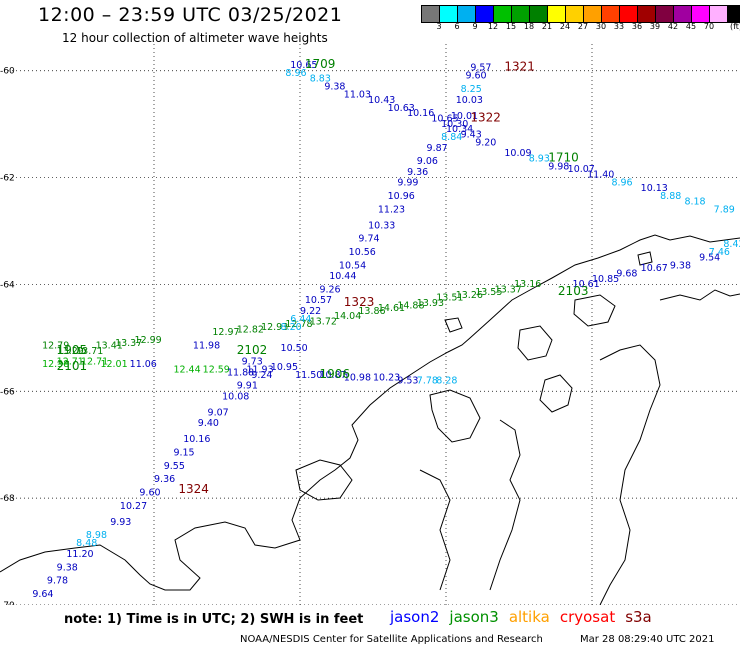  I want to click on lat-label: -68, so click(7, 499).